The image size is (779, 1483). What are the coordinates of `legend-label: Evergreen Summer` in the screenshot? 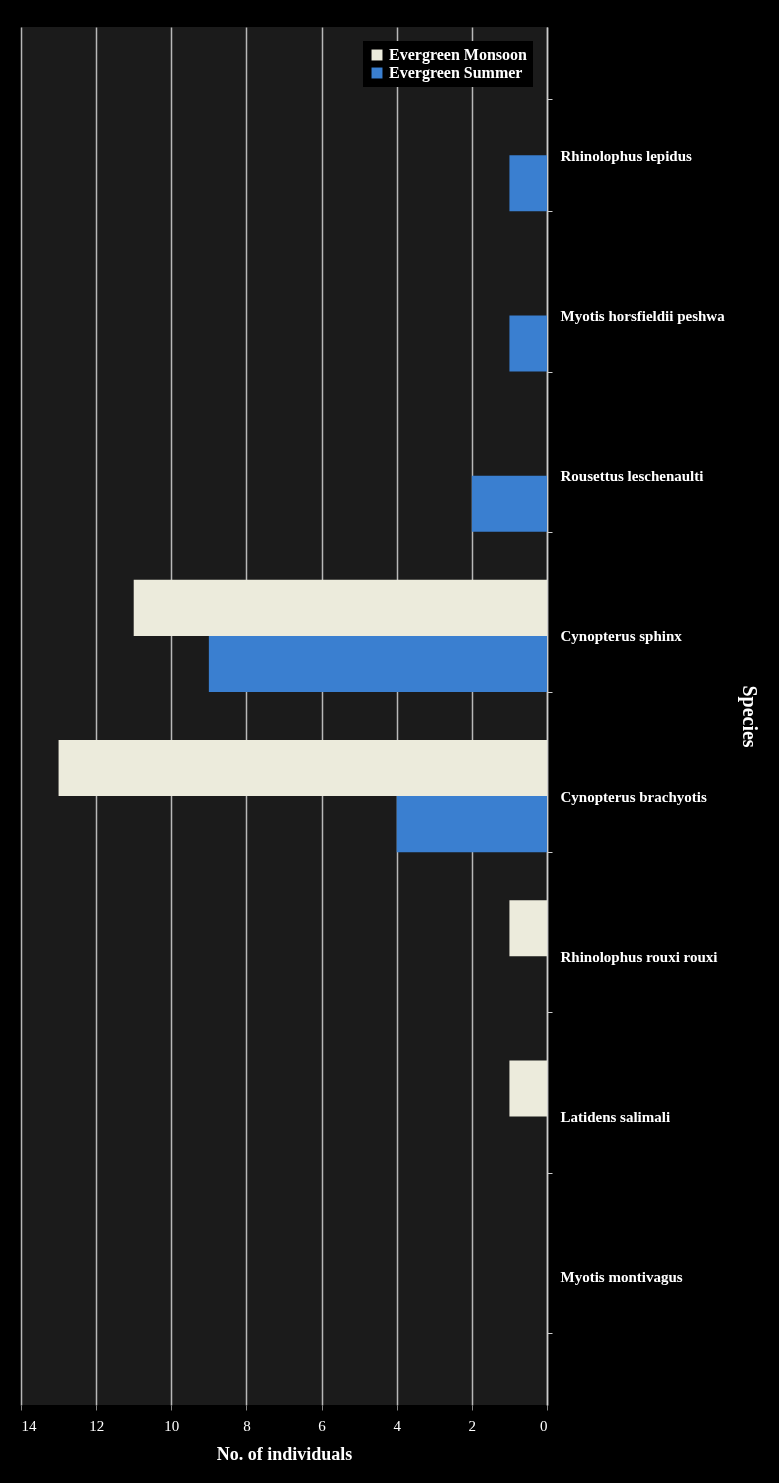 It's located at (456, 73).